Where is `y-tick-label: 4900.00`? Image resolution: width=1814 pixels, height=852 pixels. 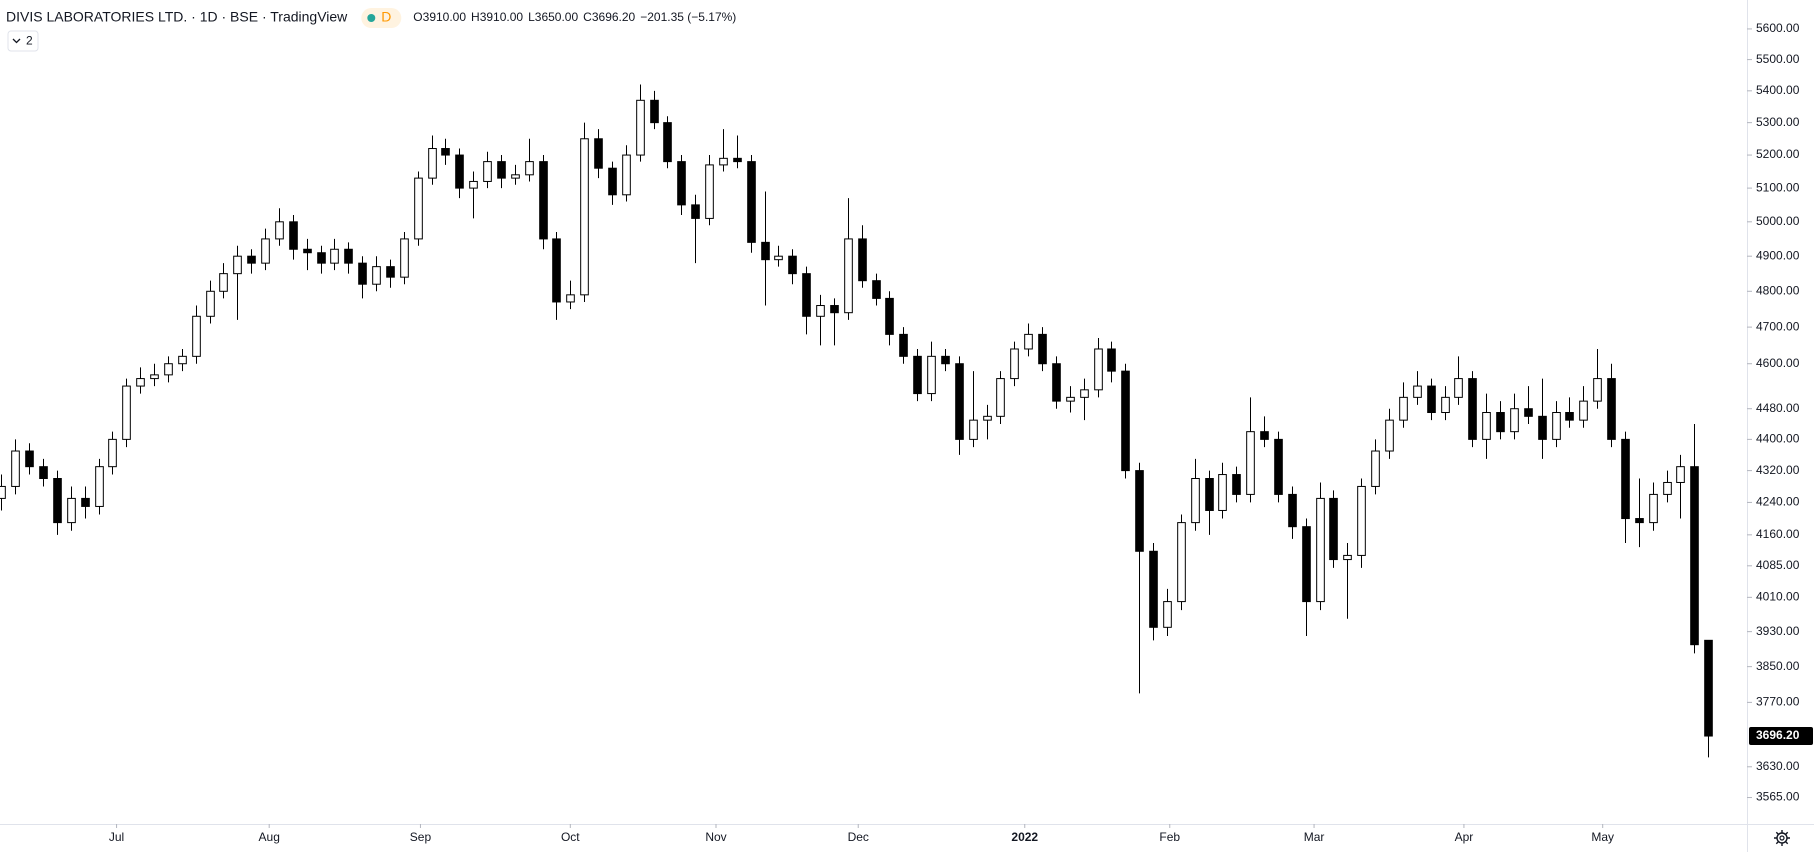 y-tick-label: 4900.00 is located at coordinates (1778, 255).